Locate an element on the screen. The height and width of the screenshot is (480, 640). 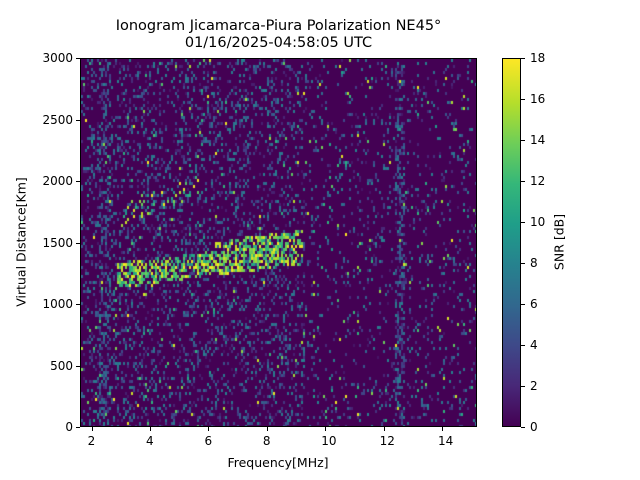
colorbar is located at coordinates (511, 242).